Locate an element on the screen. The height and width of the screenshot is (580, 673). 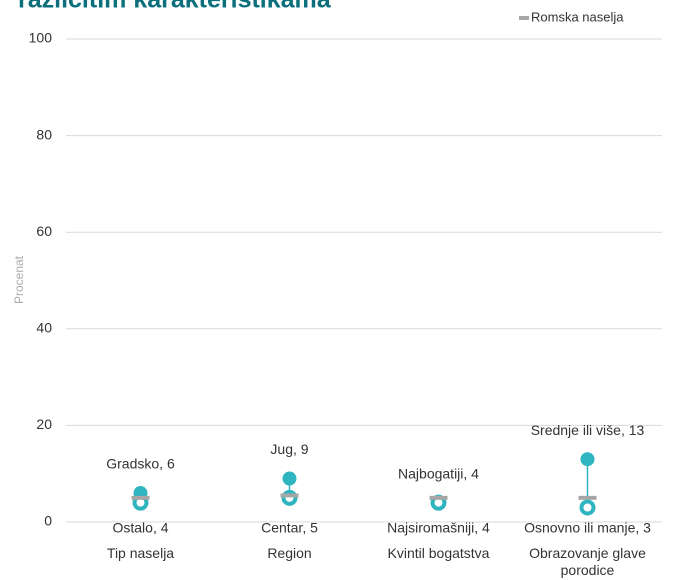
high-label: Jug, 9 is located at coordinates (289, 449).